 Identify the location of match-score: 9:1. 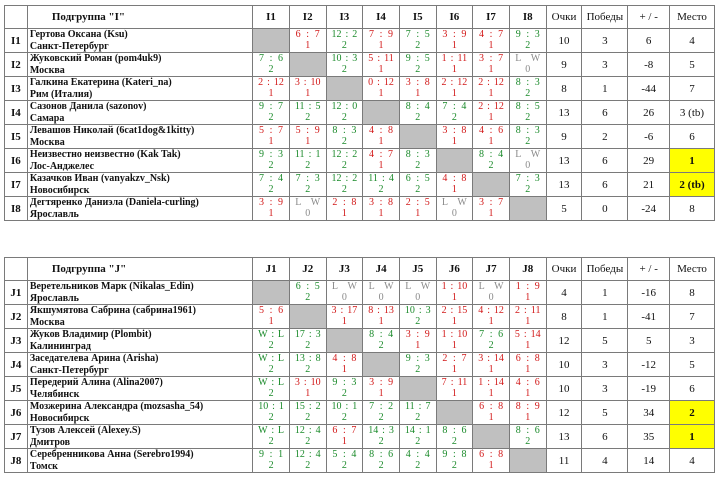
(271, 455).